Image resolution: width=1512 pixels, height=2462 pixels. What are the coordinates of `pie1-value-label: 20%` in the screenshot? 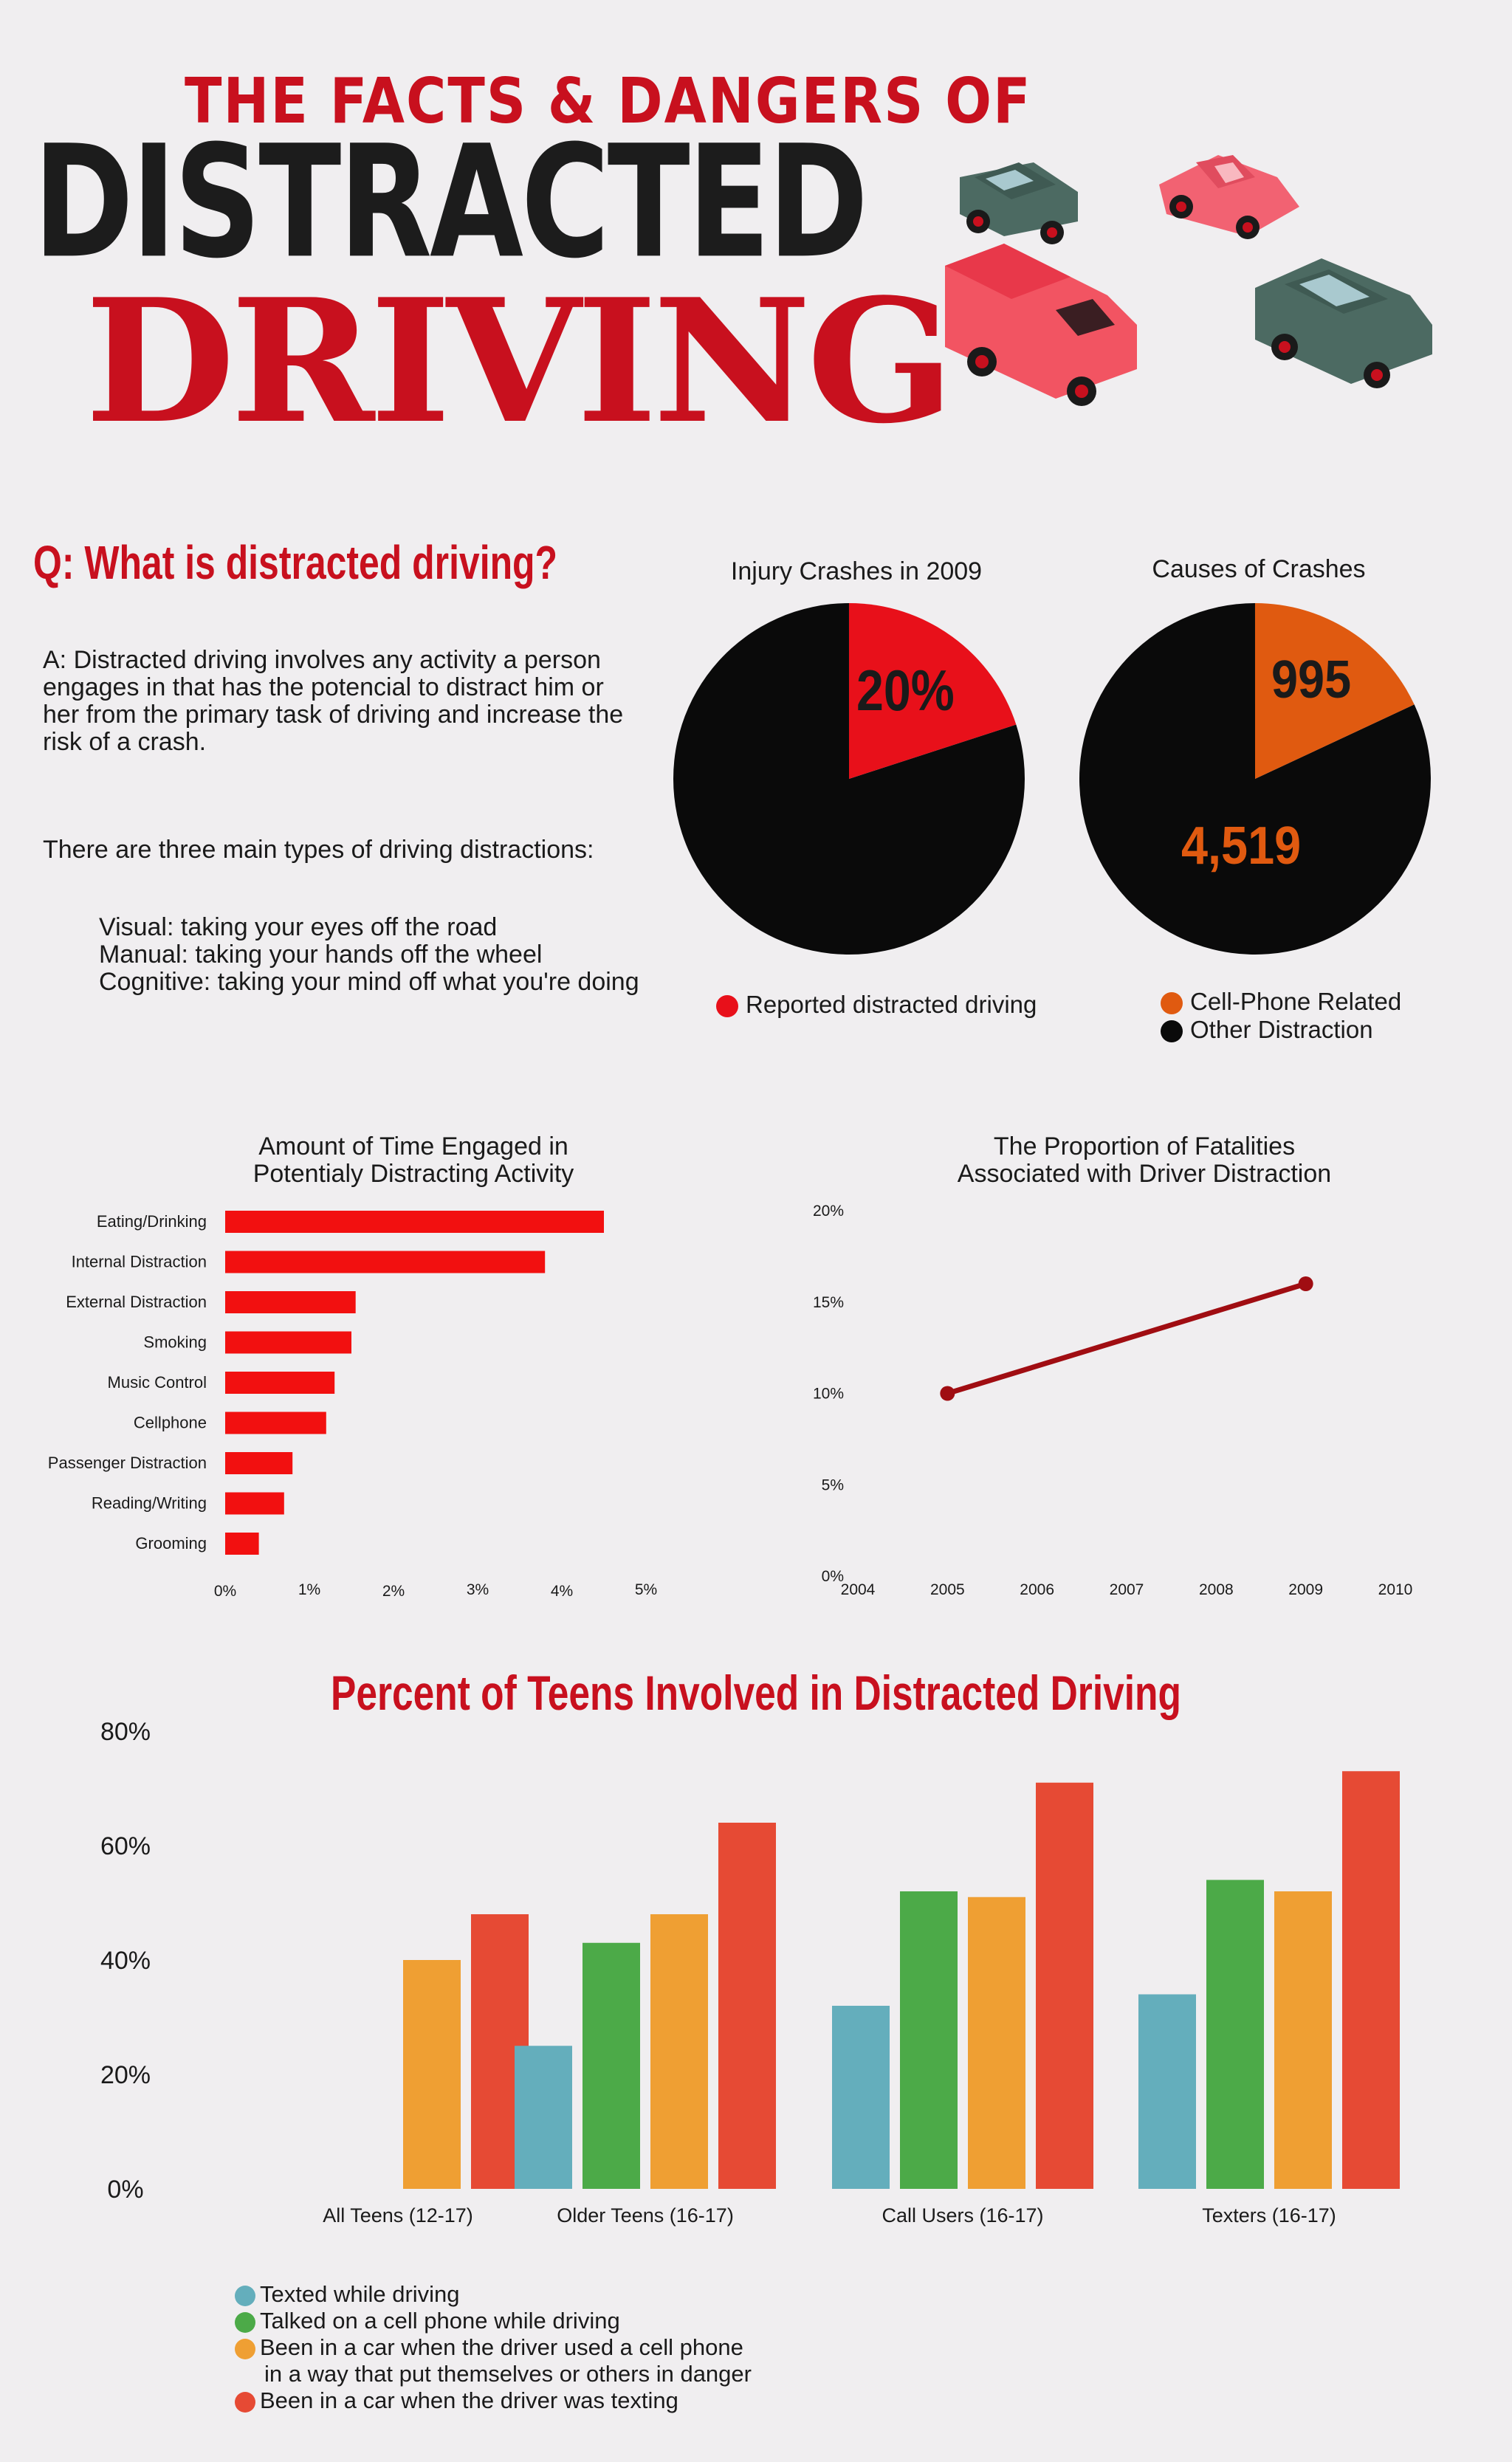 It's located at (905, 690).